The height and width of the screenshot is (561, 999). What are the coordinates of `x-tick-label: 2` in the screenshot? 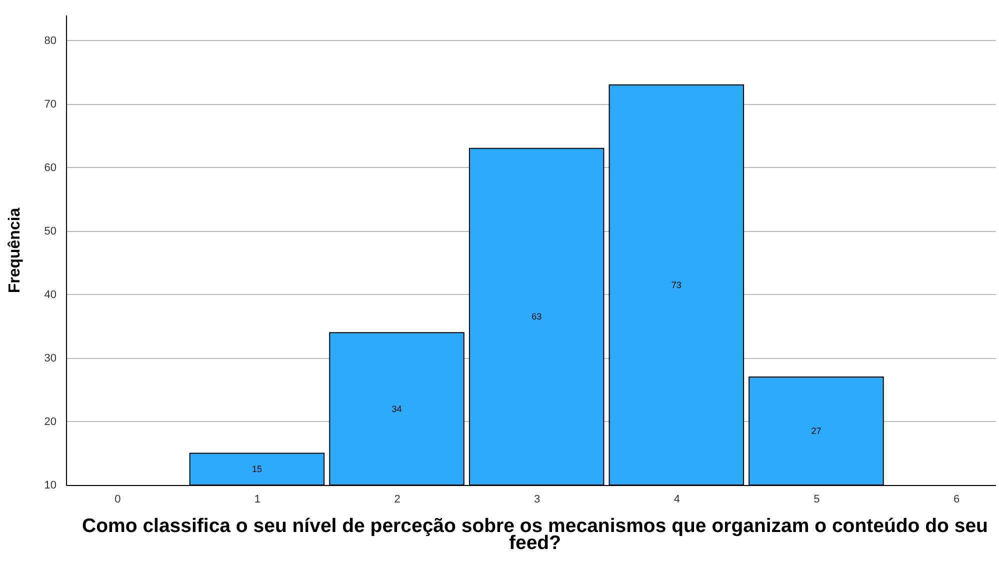 It's located at (397, 500).